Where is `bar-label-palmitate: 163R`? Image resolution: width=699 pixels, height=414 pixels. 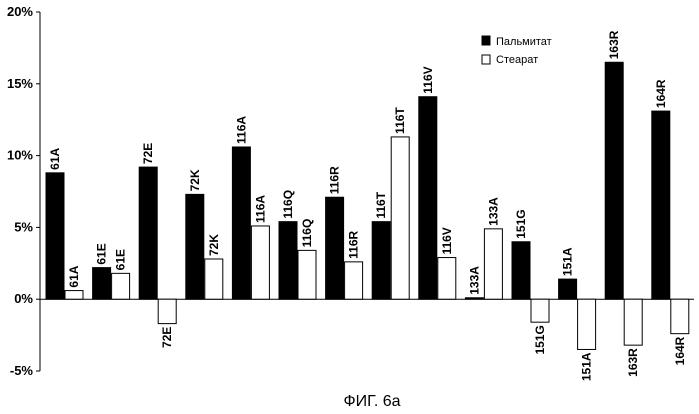 bar-label-palmitate: 163R is located at coordinates (614, 44).